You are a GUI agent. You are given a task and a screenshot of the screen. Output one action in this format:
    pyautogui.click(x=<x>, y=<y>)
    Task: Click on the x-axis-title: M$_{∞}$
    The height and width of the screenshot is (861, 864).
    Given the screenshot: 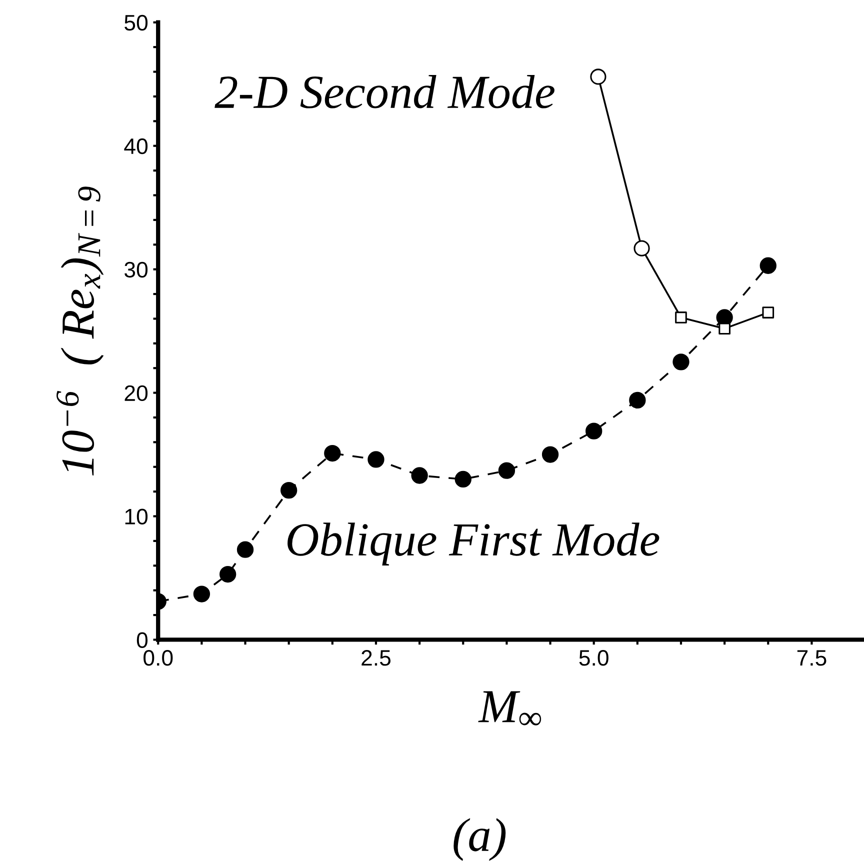 What is the action you would take?
    pyautogui.click(x=510, y=708)
    